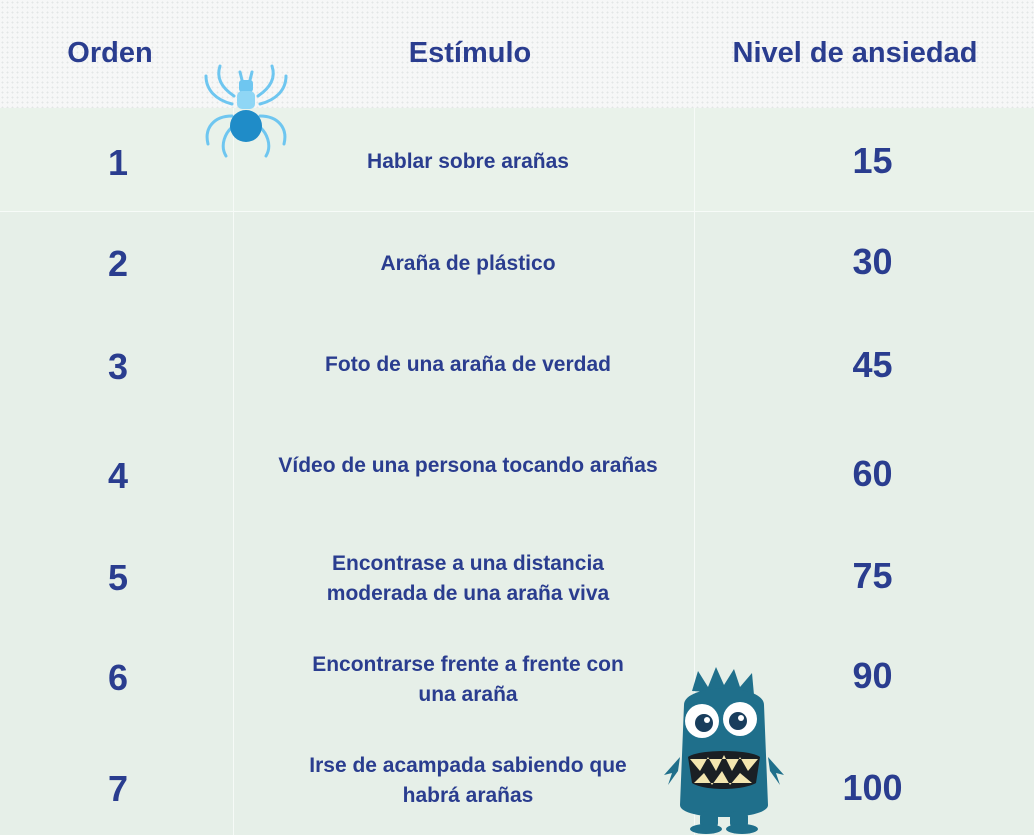 The height and width of the screenshot is (835, 1034). Describe the element at coordinates (872, 787) in the screenshot. I see `row-nivel: 100` at that location.